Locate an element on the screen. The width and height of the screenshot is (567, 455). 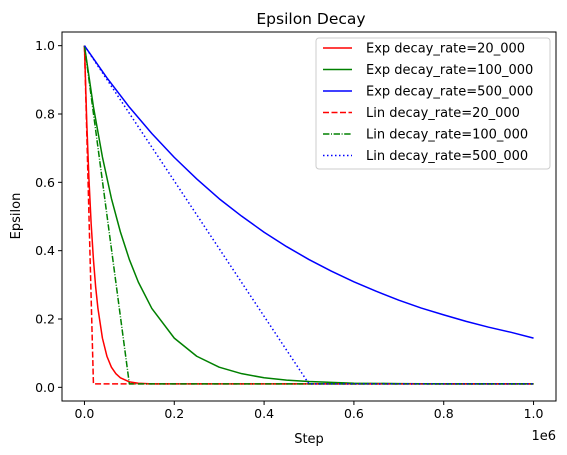
x-offset-label: 1e6 is located at coordinates (543, 436).